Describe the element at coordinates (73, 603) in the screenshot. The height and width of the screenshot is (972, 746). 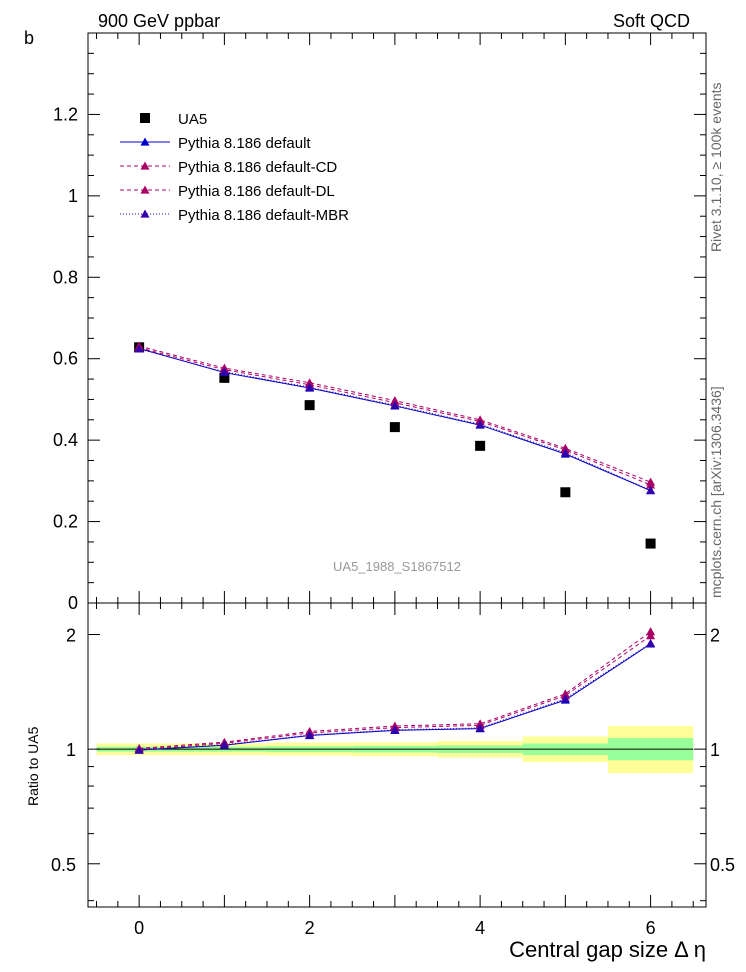
I see `y-tick-label: 0` at that location.